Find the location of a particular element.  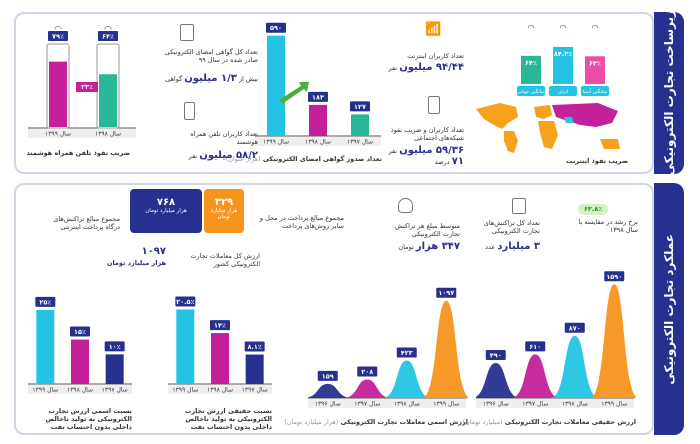

signatures-value-row: بیش از ۱/۳ میلیون گواهی is located at coordinates (211, 79).